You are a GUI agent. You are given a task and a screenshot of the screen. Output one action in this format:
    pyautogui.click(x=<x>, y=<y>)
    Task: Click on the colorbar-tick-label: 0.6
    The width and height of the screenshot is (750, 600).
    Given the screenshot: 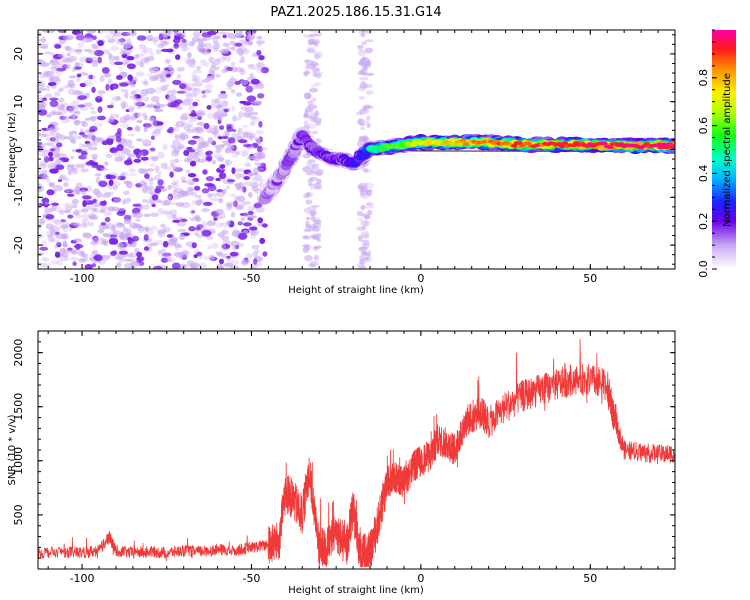 What is the action you would take?
    pyautogui.click(x=703, y=126)
    